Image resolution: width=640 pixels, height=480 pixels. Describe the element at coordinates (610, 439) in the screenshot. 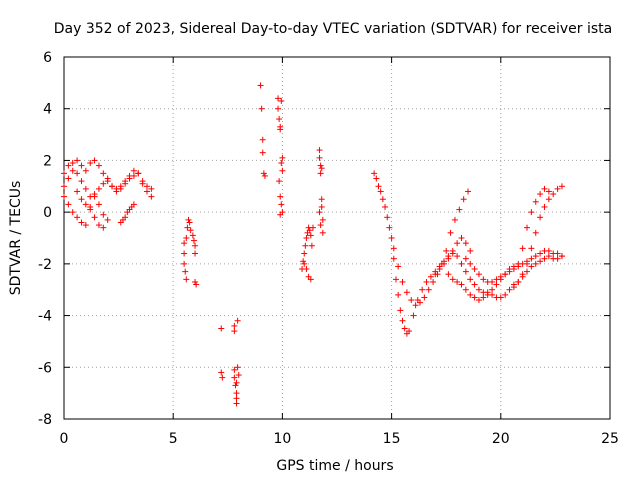

I see `x-tick-label: 25` at that location.